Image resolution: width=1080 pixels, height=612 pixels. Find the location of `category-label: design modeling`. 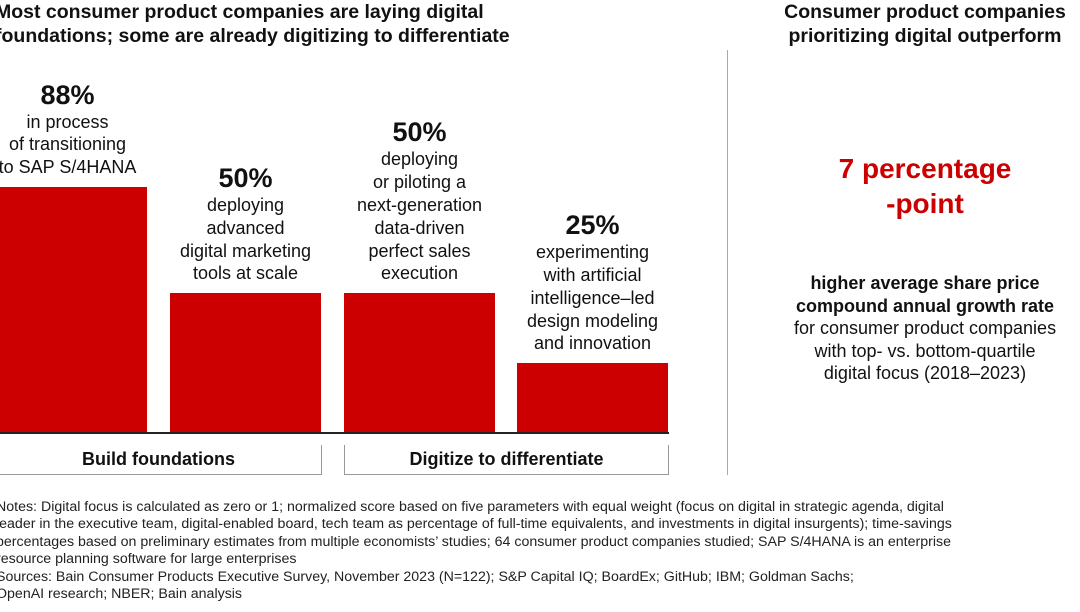

category-label: design modeling is located at coordinates (592, 320).